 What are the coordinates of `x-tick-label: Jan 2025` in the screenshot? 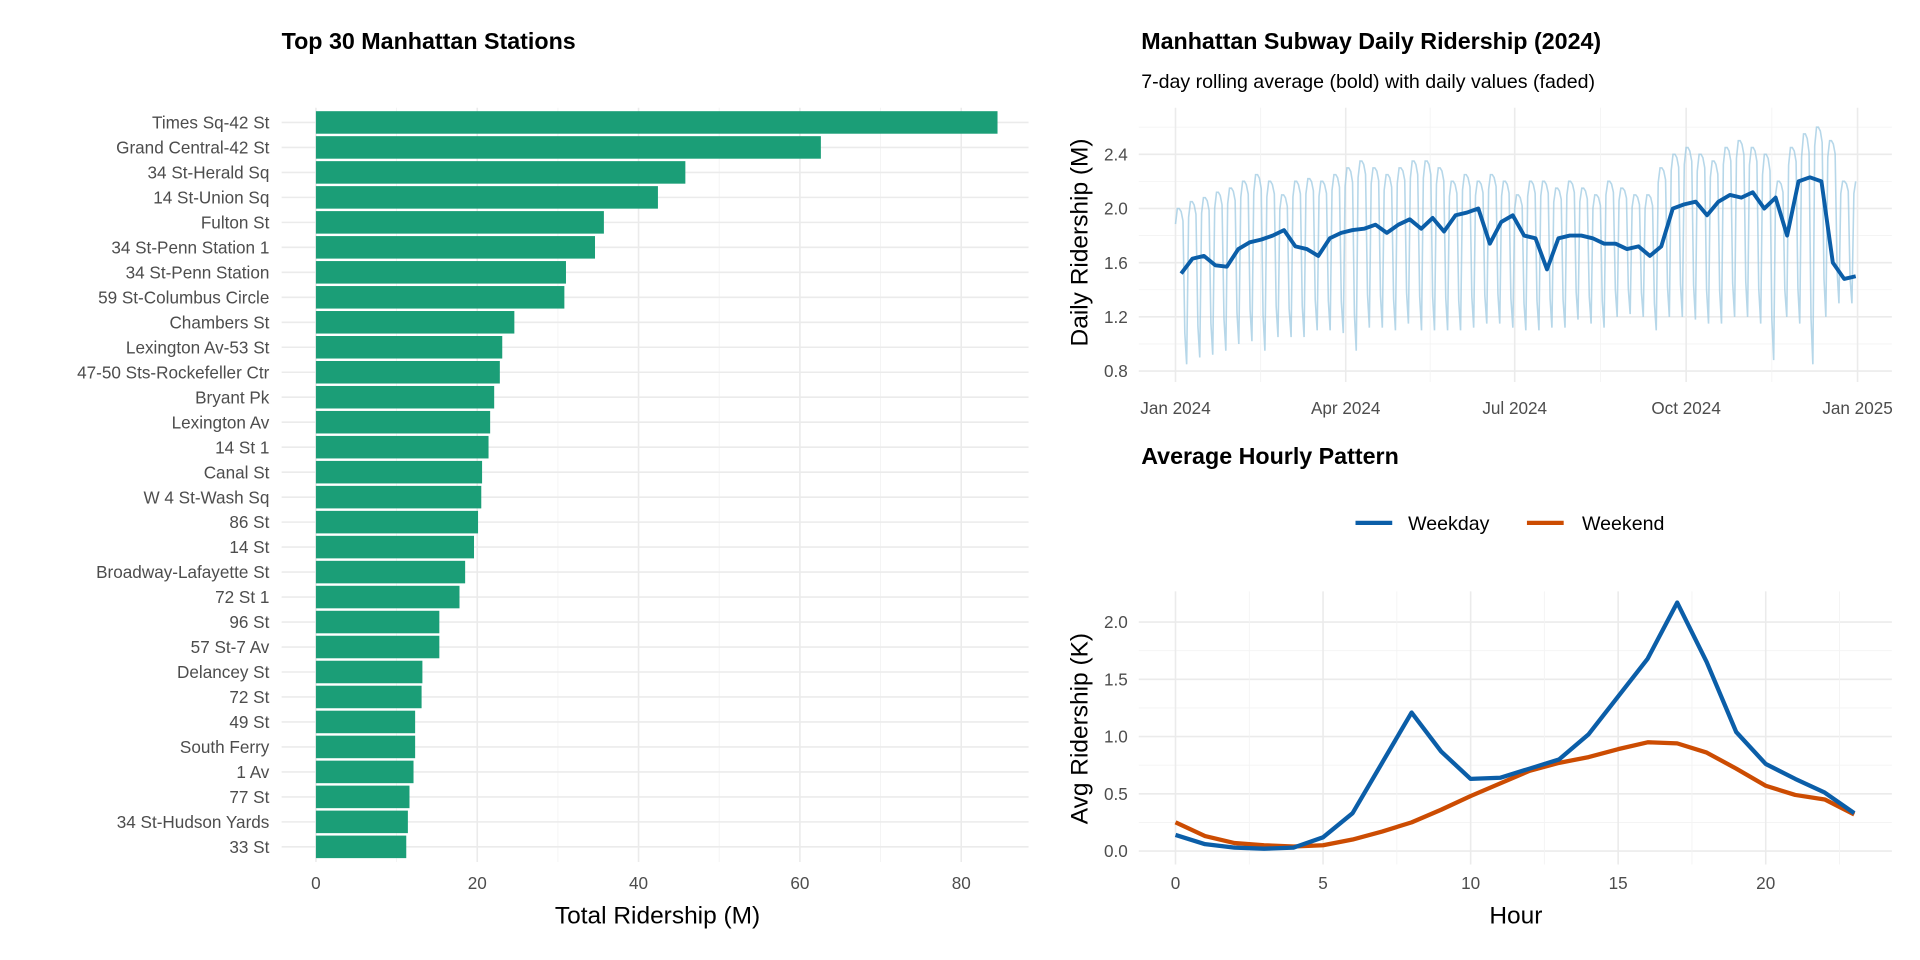 It's located at (1857, 408).